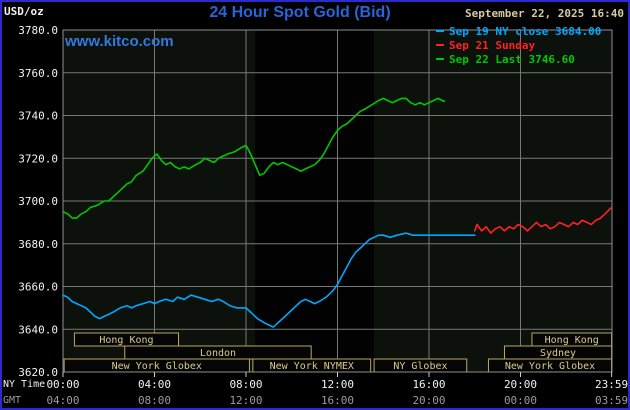 The width and height of the screenshot is (630, 410). Describe the element at coordinates (611, 400) in the screenshot. I see `x-tick-label-gmt: 03:59` at that location.